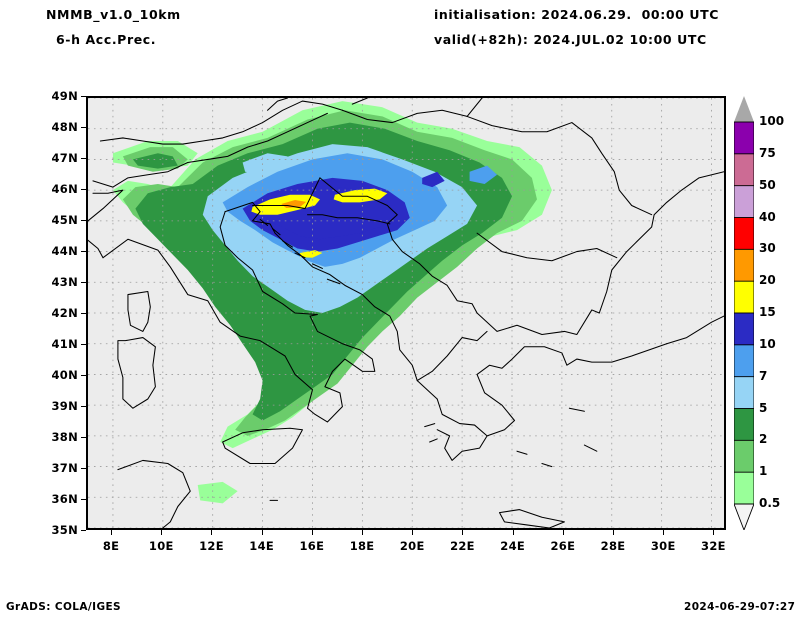  I want to click on colorbar, so click(744, 313).